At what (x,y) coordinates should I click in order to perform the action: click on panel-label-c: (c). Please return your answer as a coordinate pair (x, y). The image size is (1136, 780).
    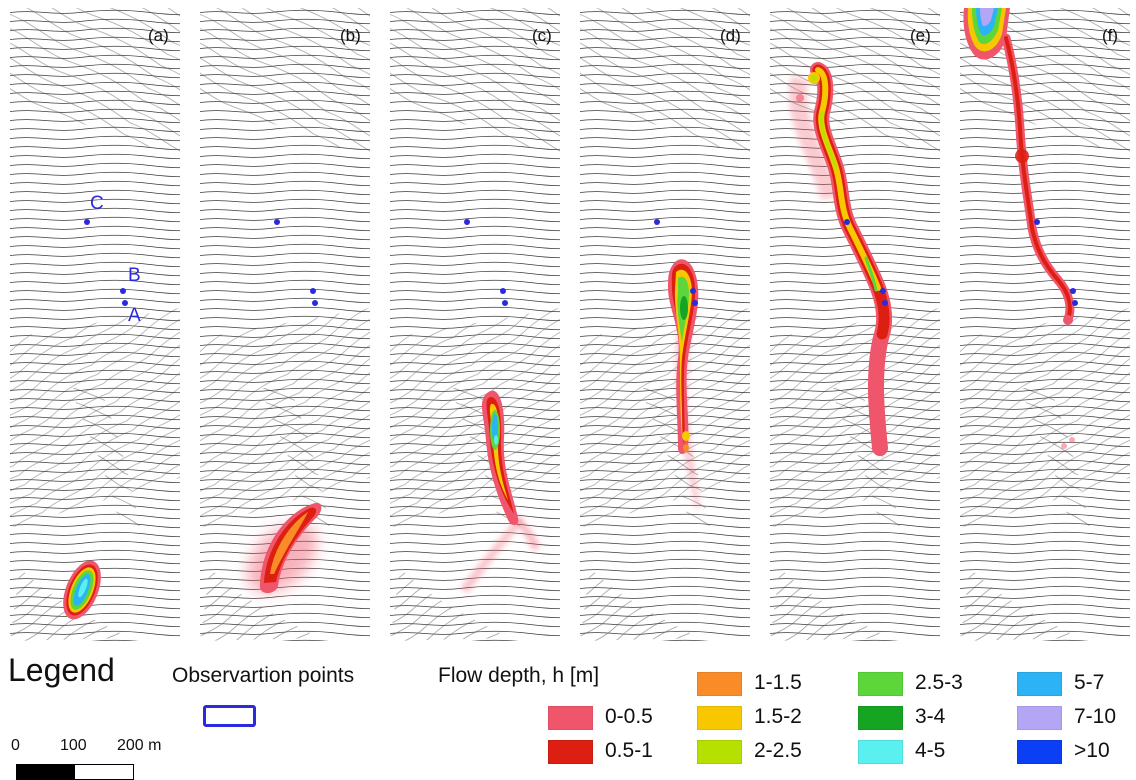
    Looking at the image, I should click on (542, 35).